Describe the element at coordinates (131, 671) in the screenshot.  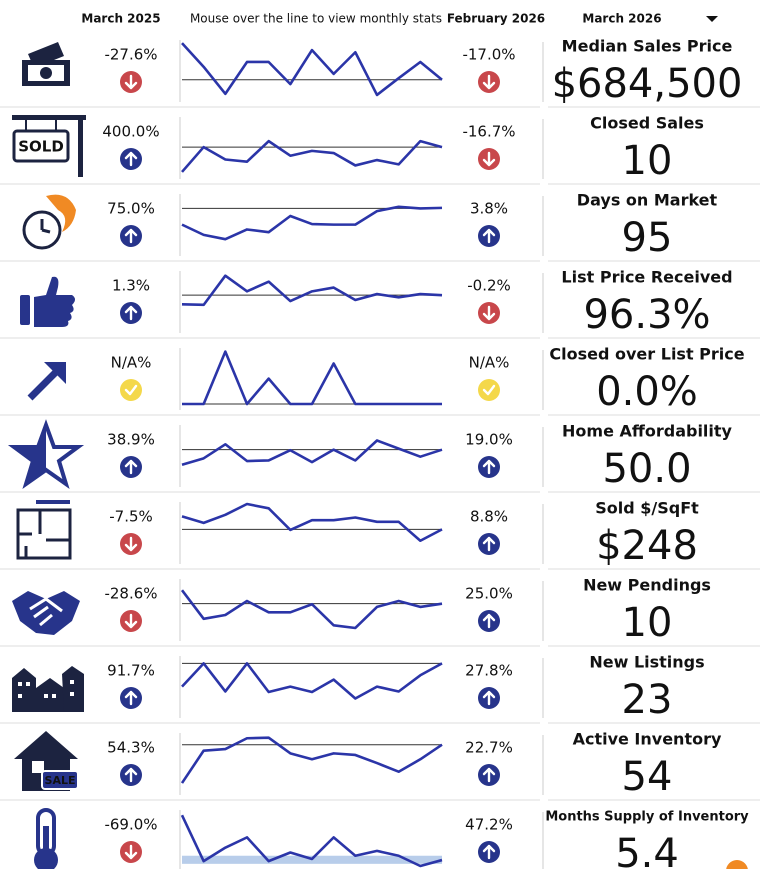
I see `change-prev-year: 91.7%` at that location.